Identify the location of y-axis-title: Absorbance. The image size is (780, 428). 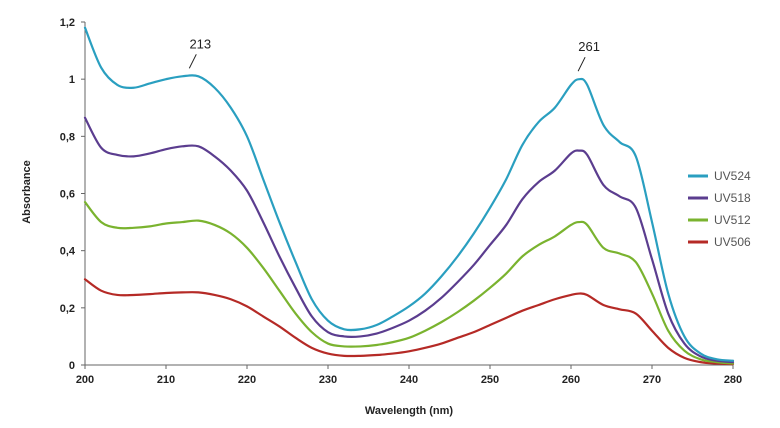
(27, 192).